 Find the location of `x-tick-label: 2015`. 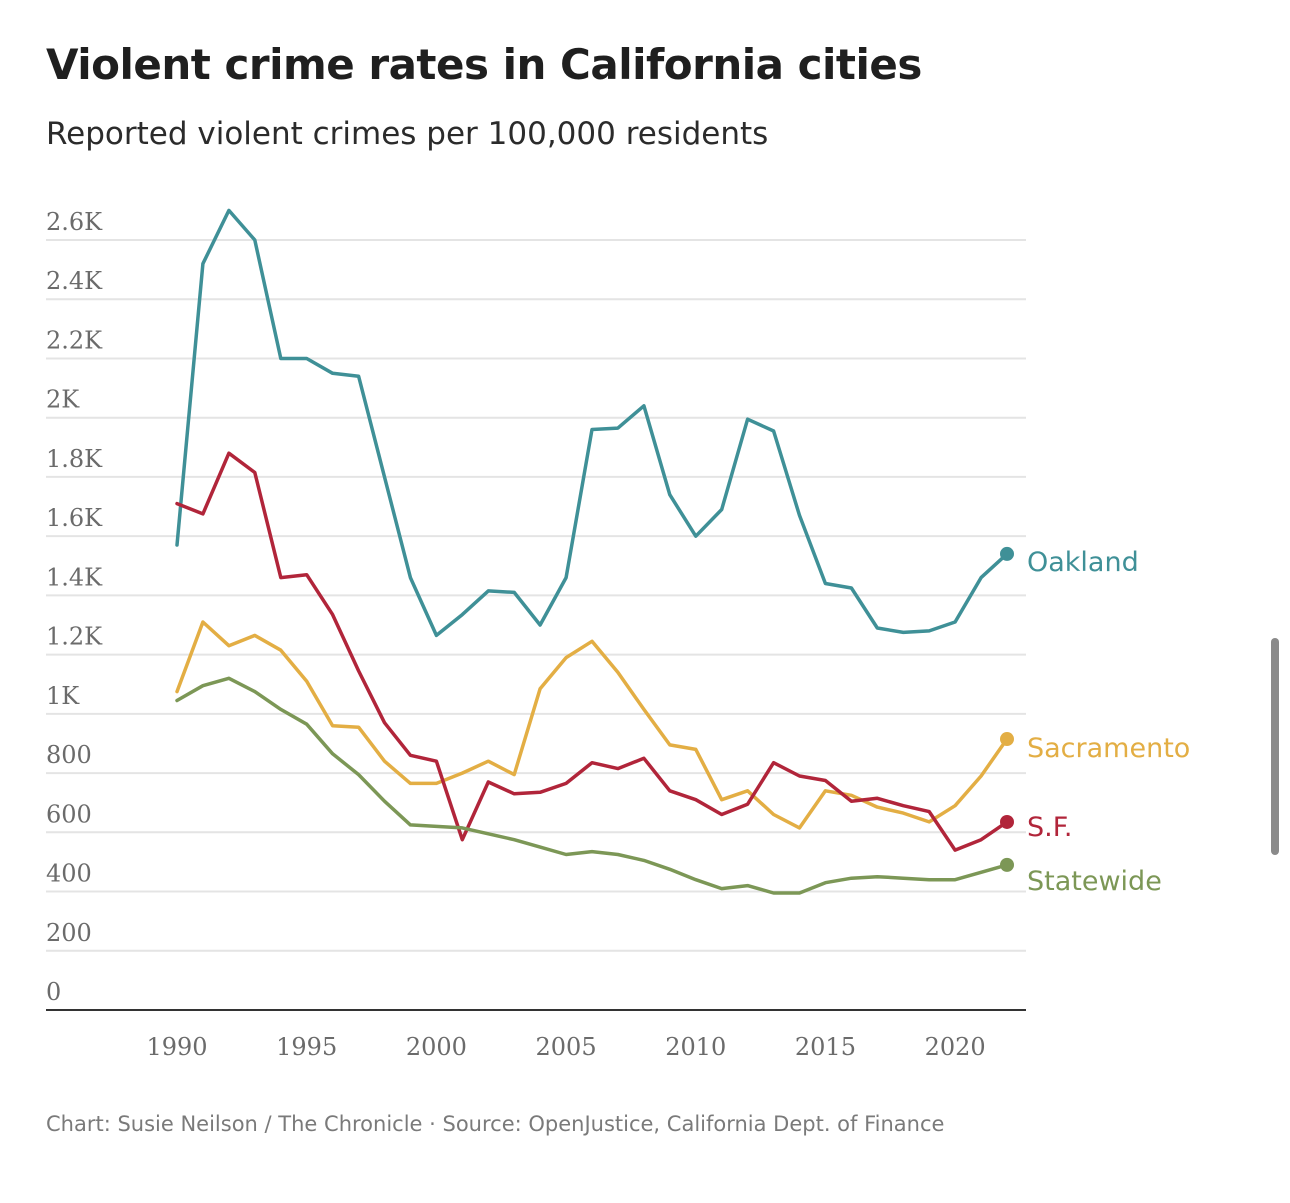

x-tick-label: 2015 is located at coordinates (825, 1047).